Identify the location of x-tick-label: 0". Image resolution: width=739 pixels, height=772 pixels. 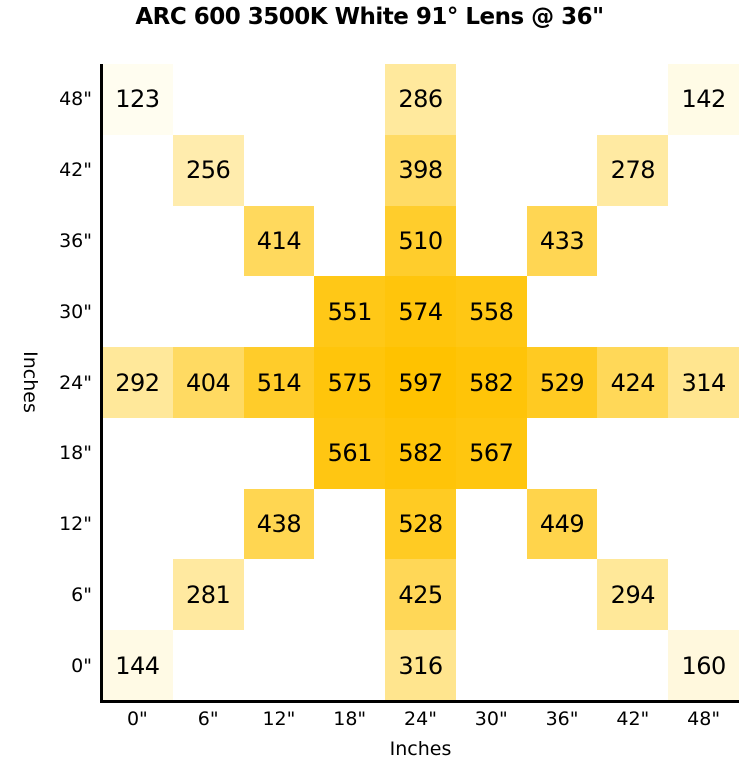
(137, 719).